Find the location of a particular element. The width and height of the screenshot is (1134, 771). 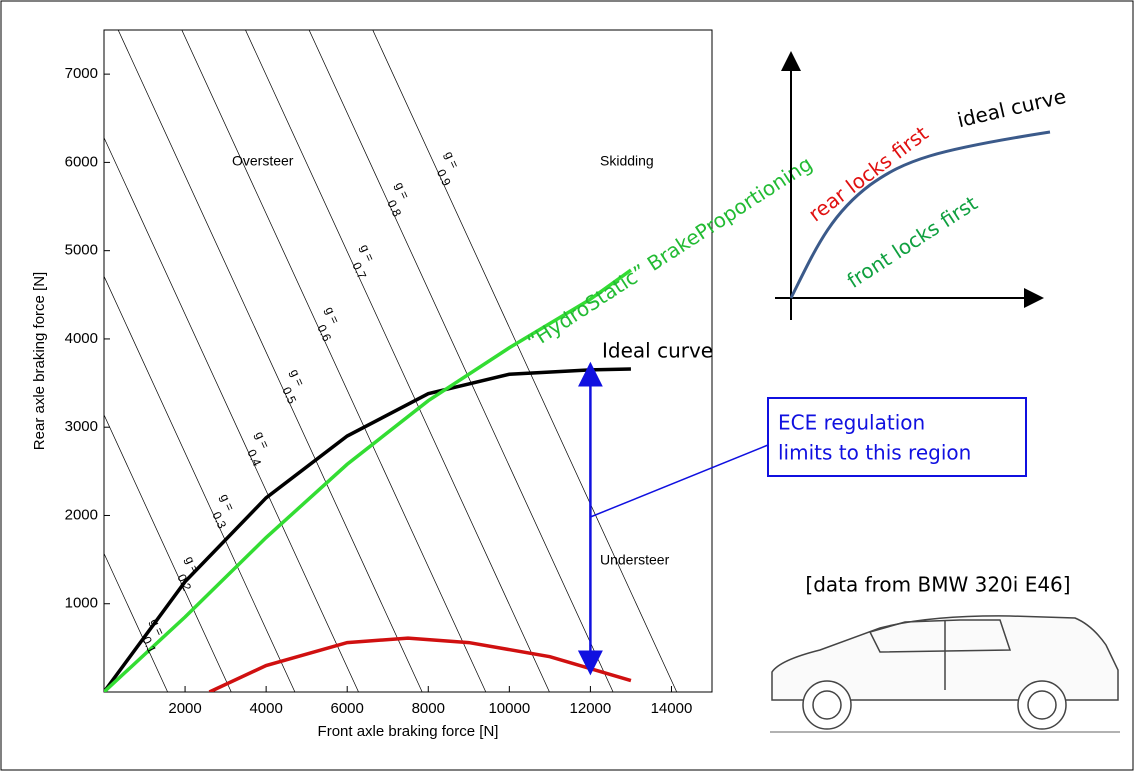

ece-box is located at coordinates (897, 437).